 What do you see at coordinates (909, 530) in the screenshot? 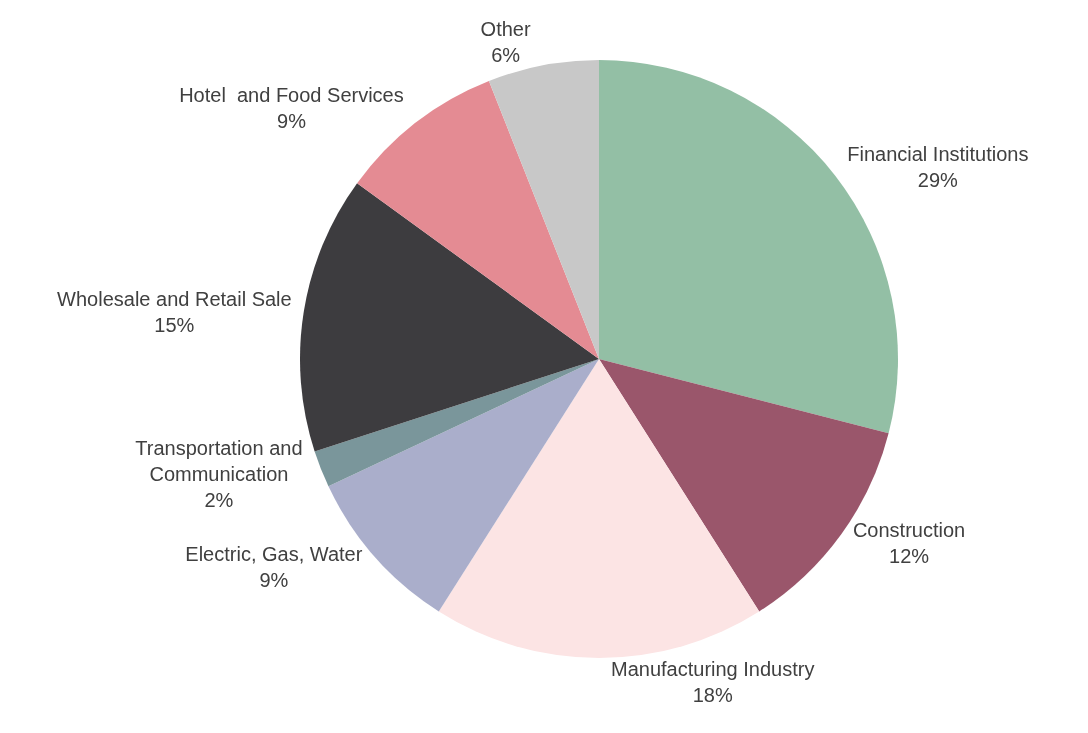
I see `slice-label: Construction` at bounding box center [909, 530].